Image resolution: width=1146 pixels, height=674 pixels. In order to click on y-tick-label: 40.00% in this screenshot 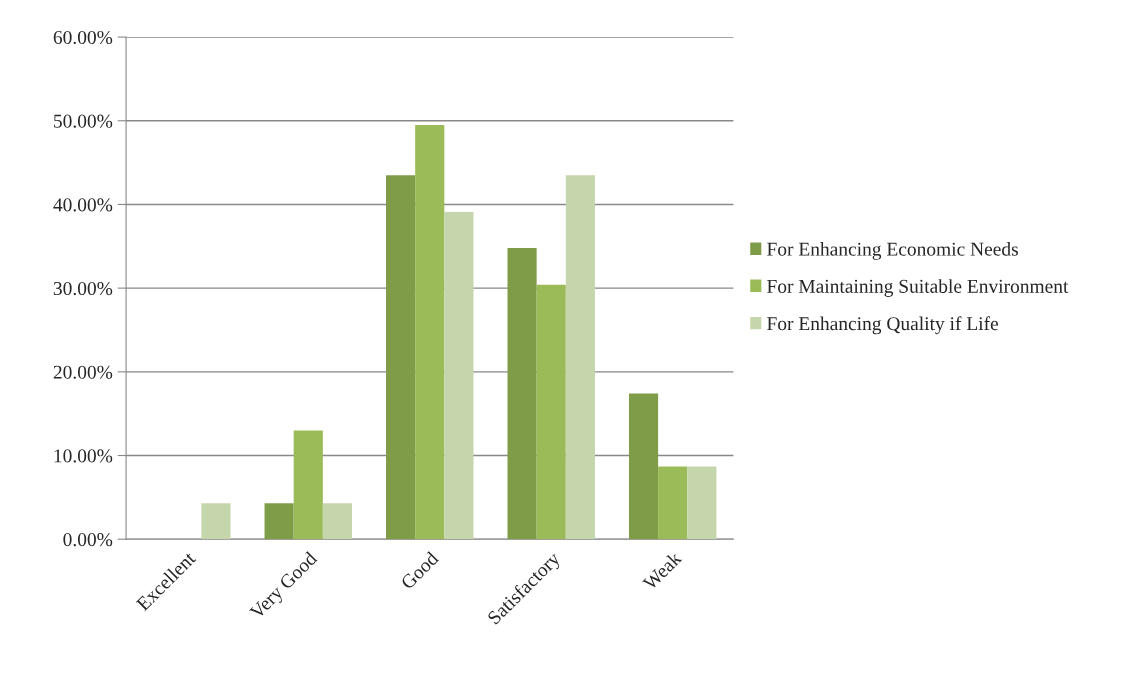, I will do `click(83, 205)`.